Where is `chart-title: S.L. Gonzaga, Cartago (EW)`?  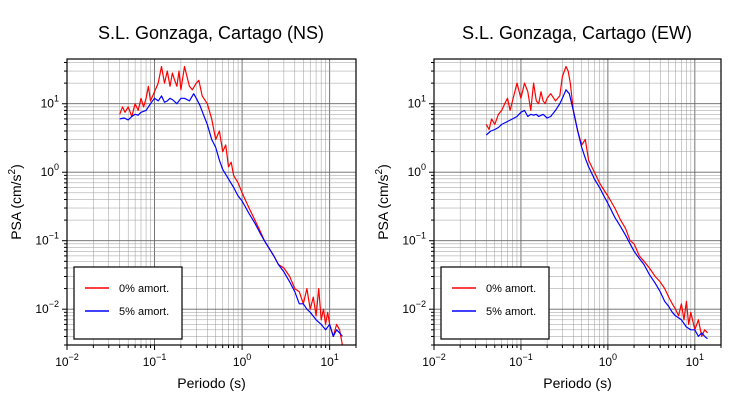
chart-title: S.L. Gonzaga, Cartago (EW) is located at coordinates (577, 33).